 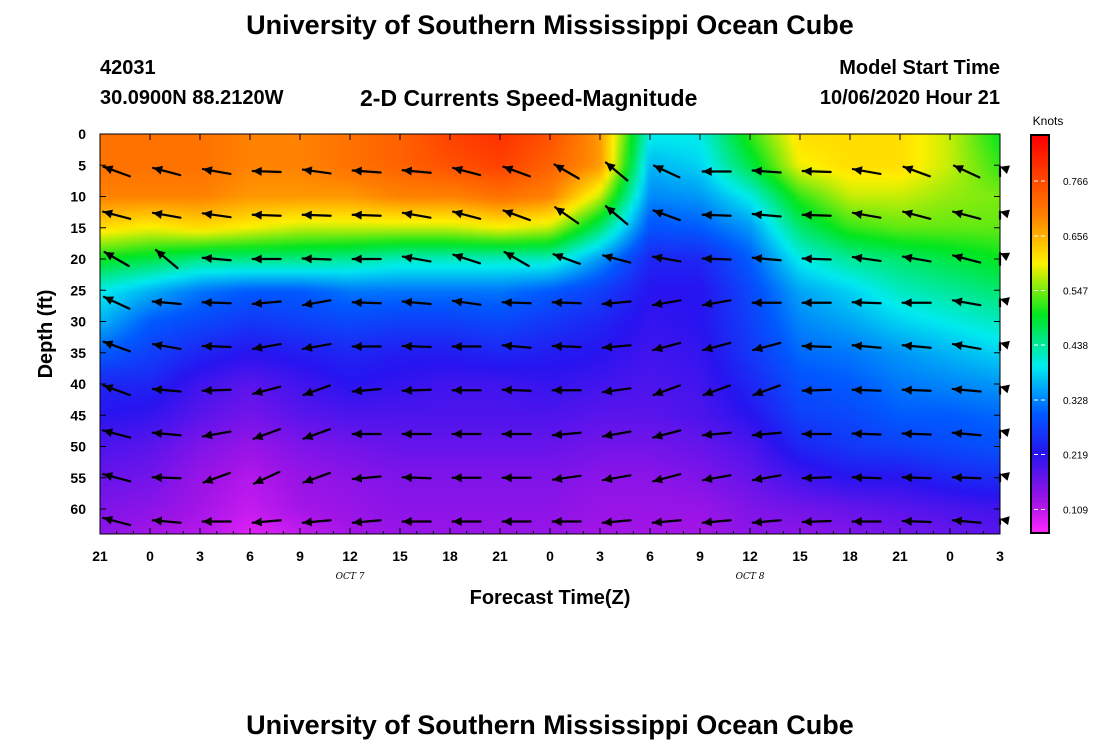 I want to click on colorbar-tick-label: 0.438, so click(x=1075, y=346).